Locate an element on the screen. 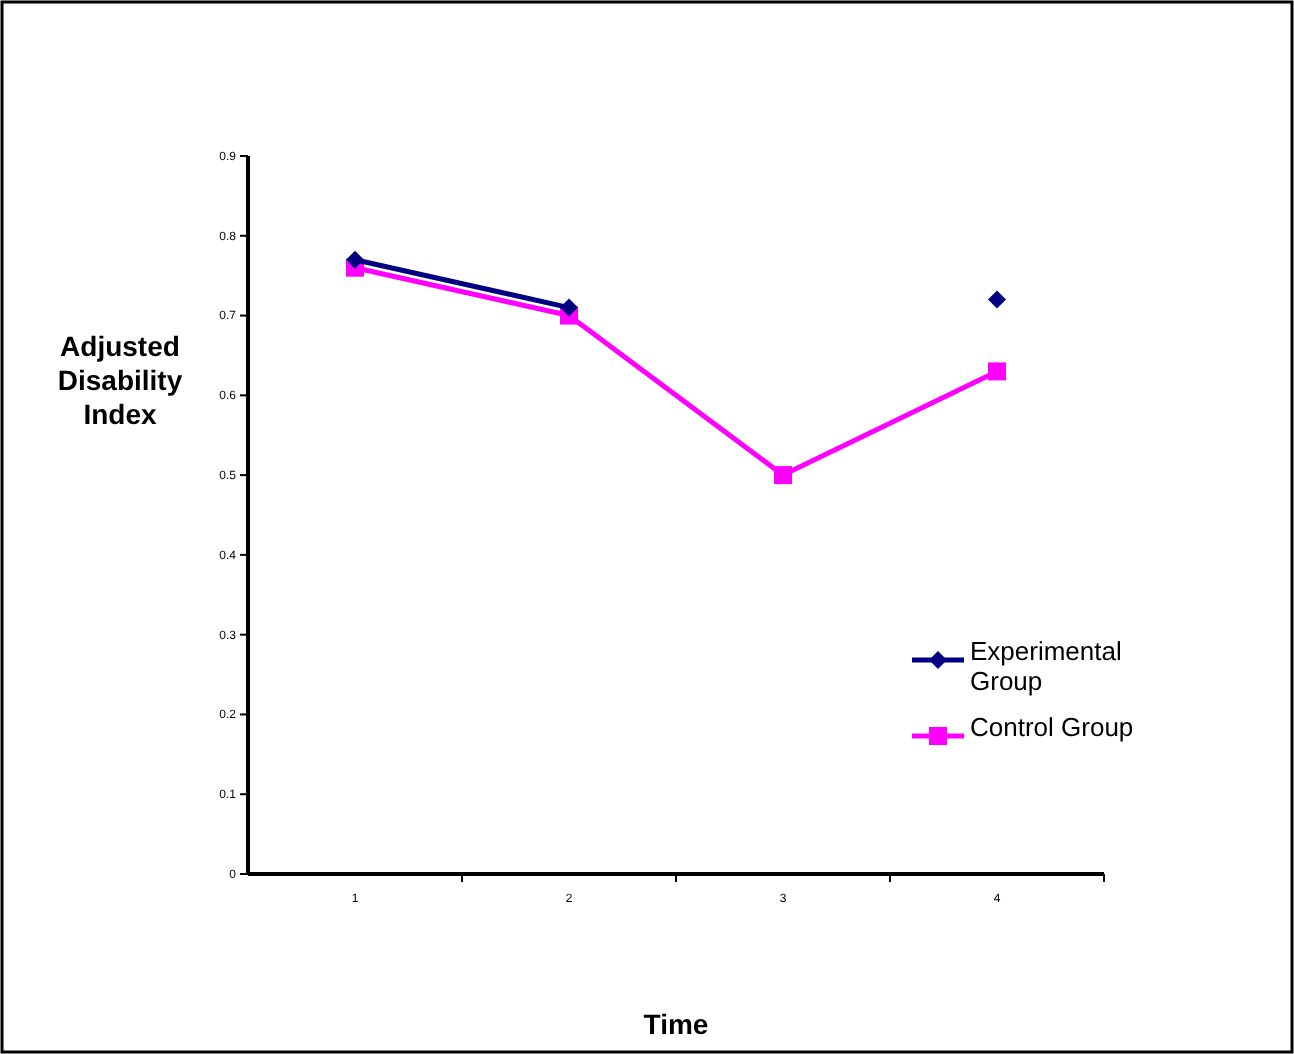 This screenshot has width=1294, height=1054. legend-label: Experimental Group is located at coordinates (1046, 666).